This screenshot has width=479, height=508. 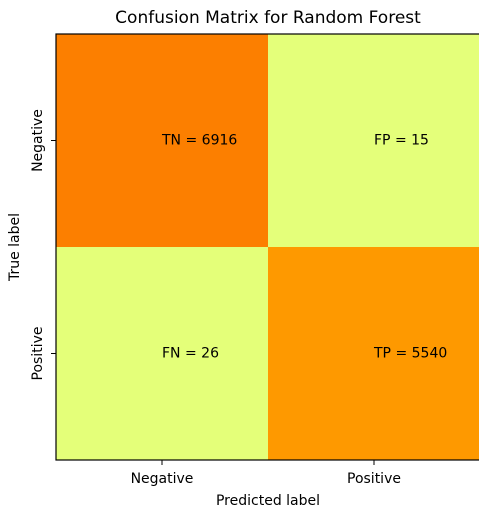 I want to click on cell-label: TN = 6916, so click(x=199, y=141).